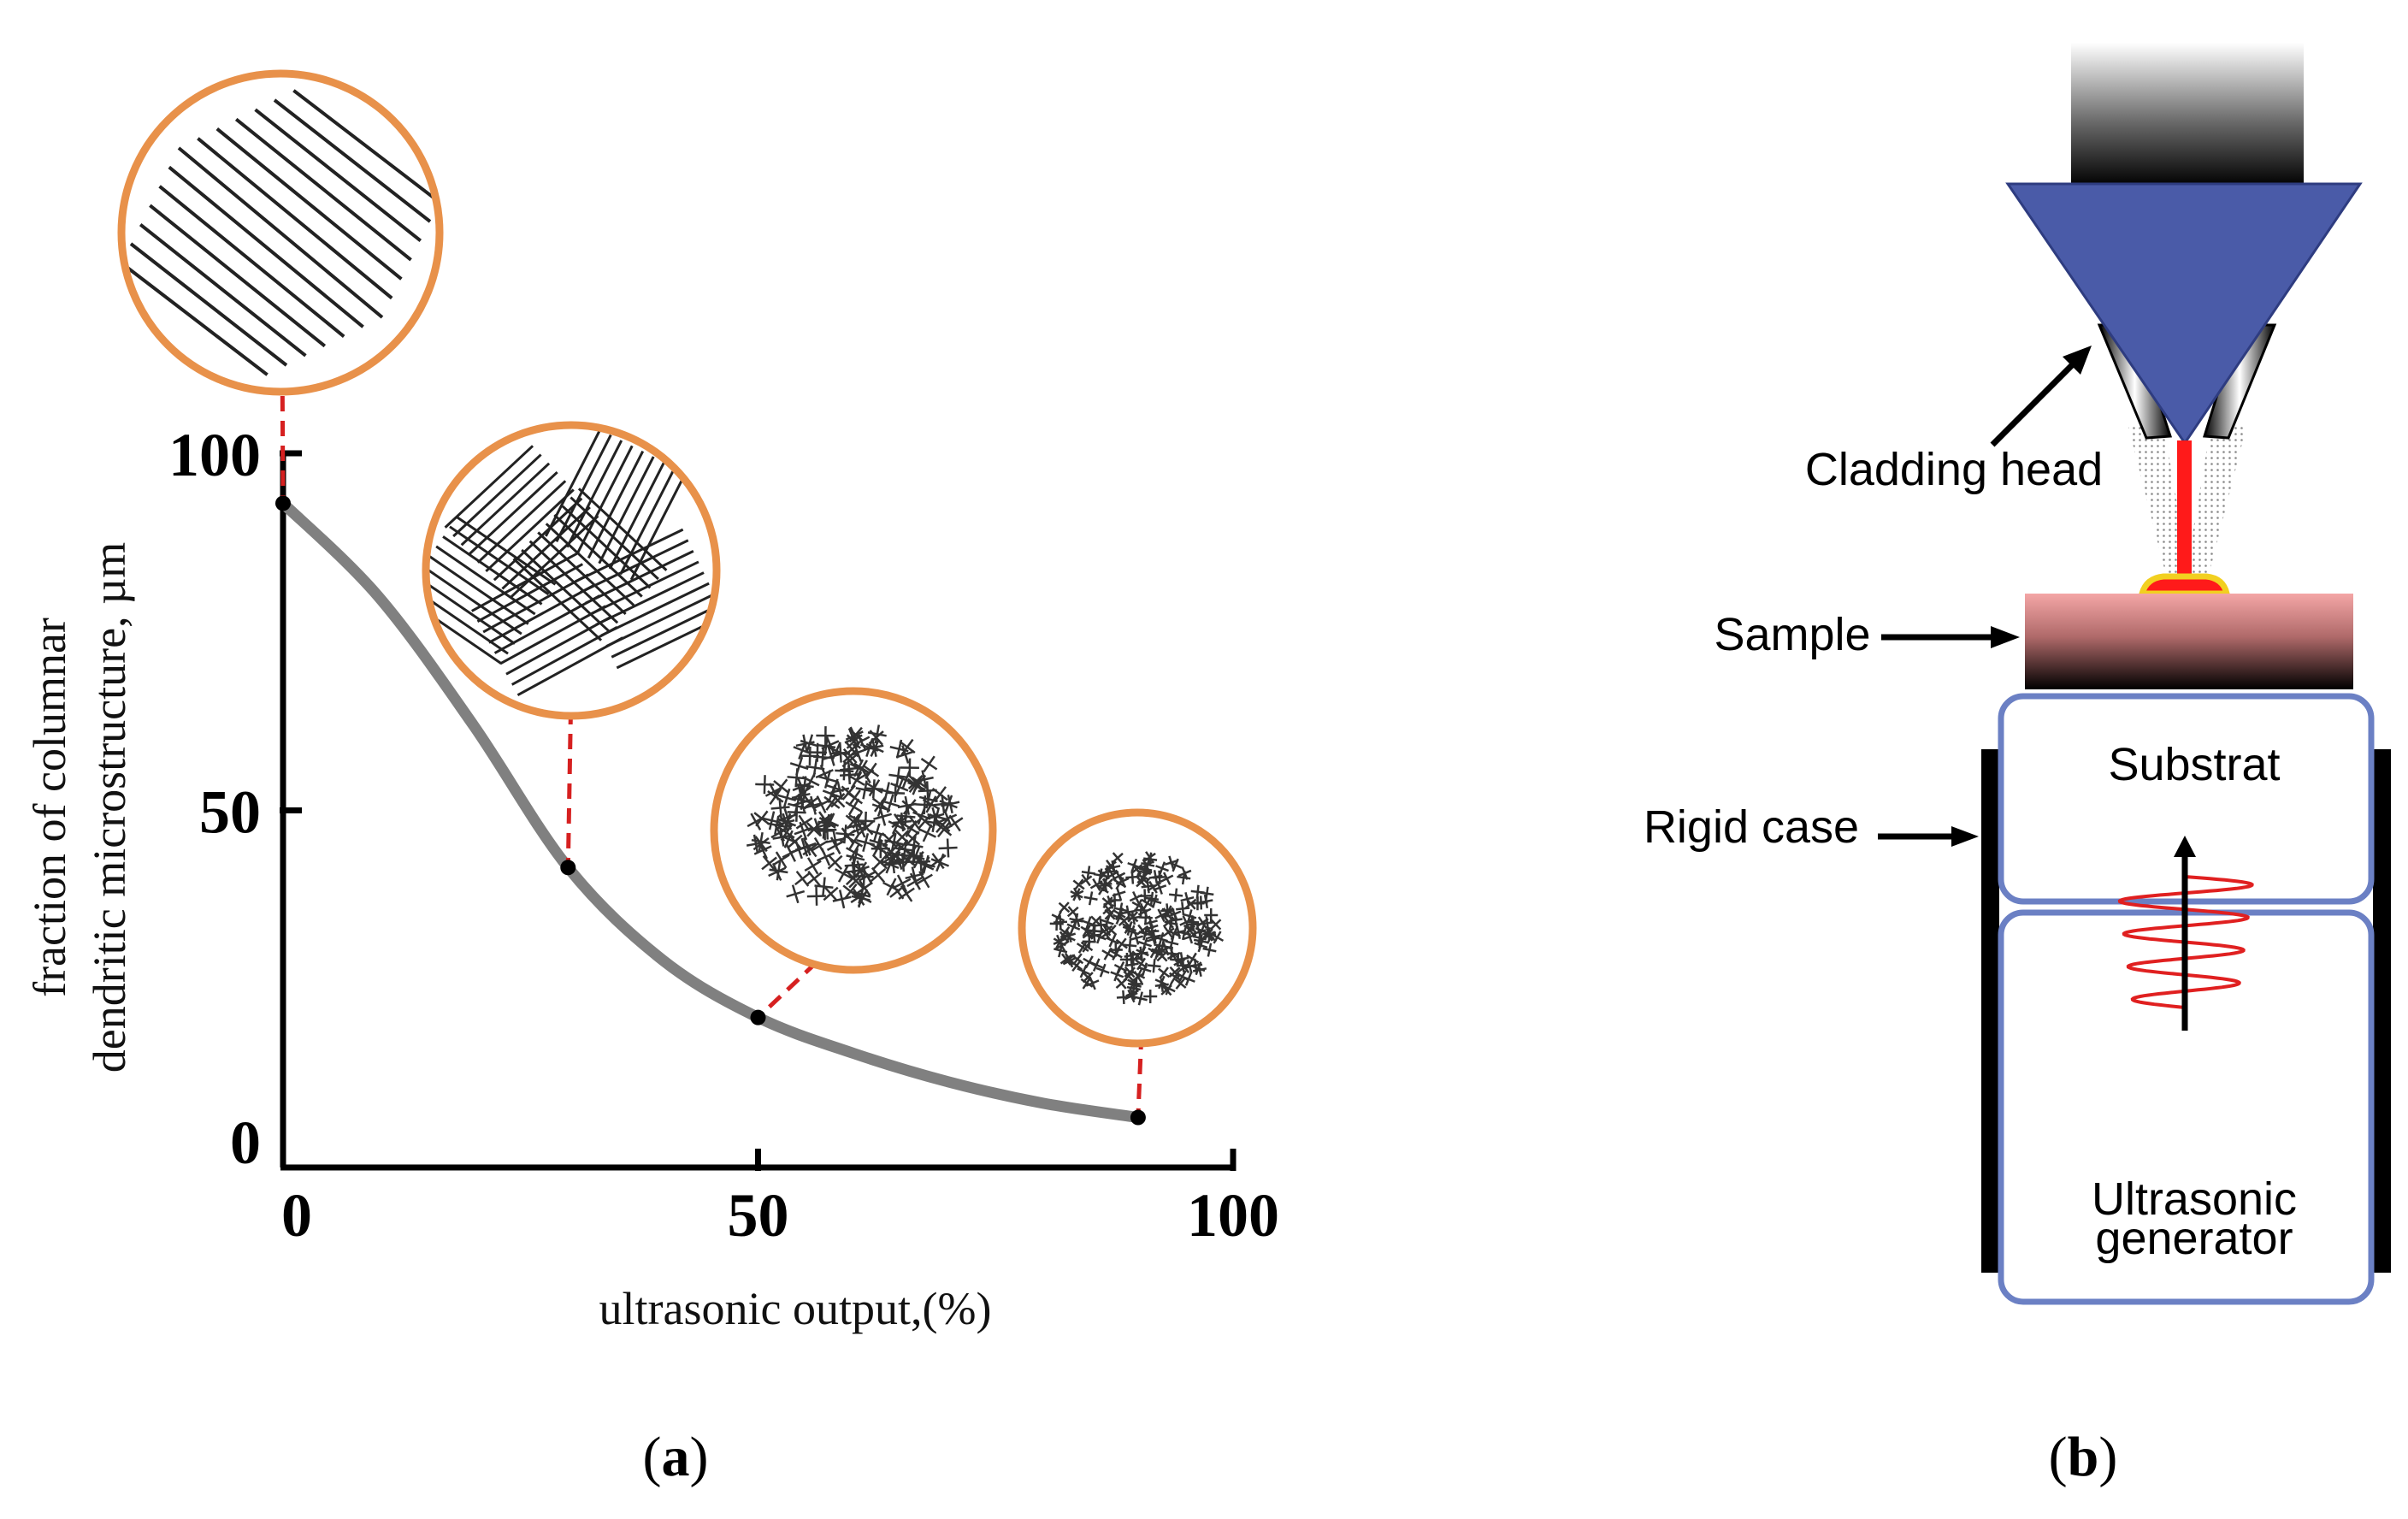 This screenshot has width=2408, height=1519. Describe the element at coordinates (230, 812) in the screenshot. I see `y-tick-label: 50` at that location.